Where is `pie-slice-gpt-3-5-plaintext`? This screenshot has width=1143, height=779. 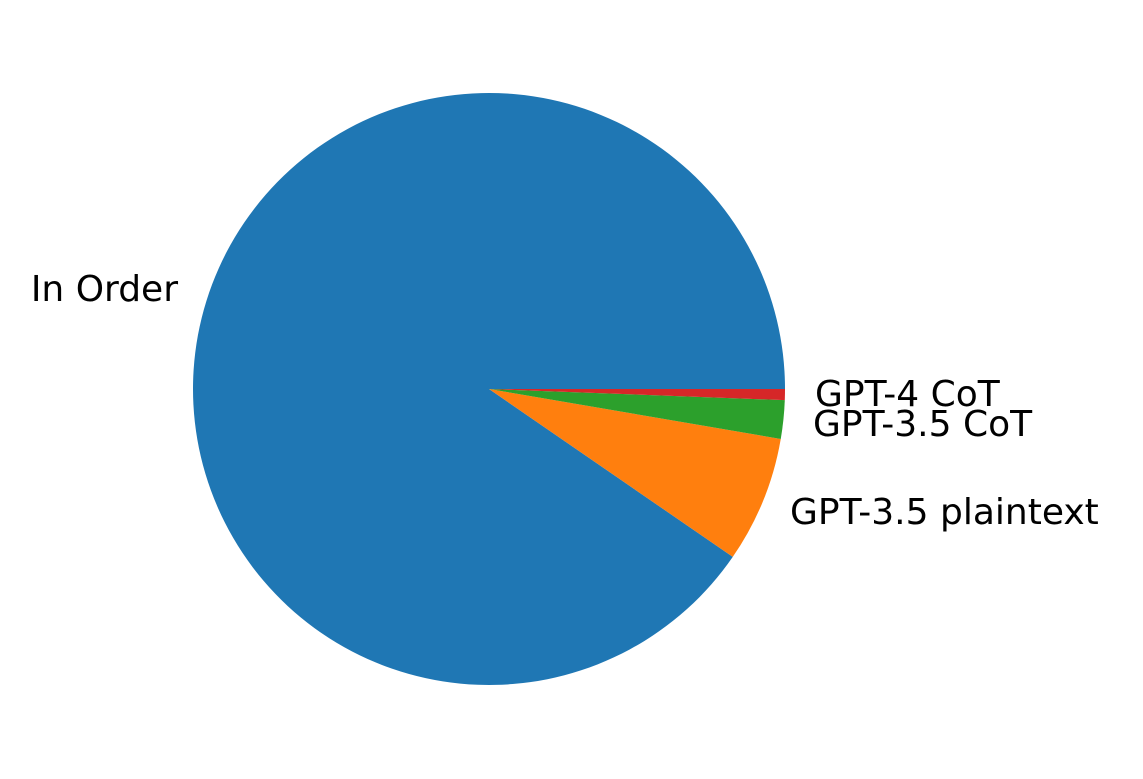
pie-slice-gpt-3-5-plaintext is located at coordinates (635, 473).